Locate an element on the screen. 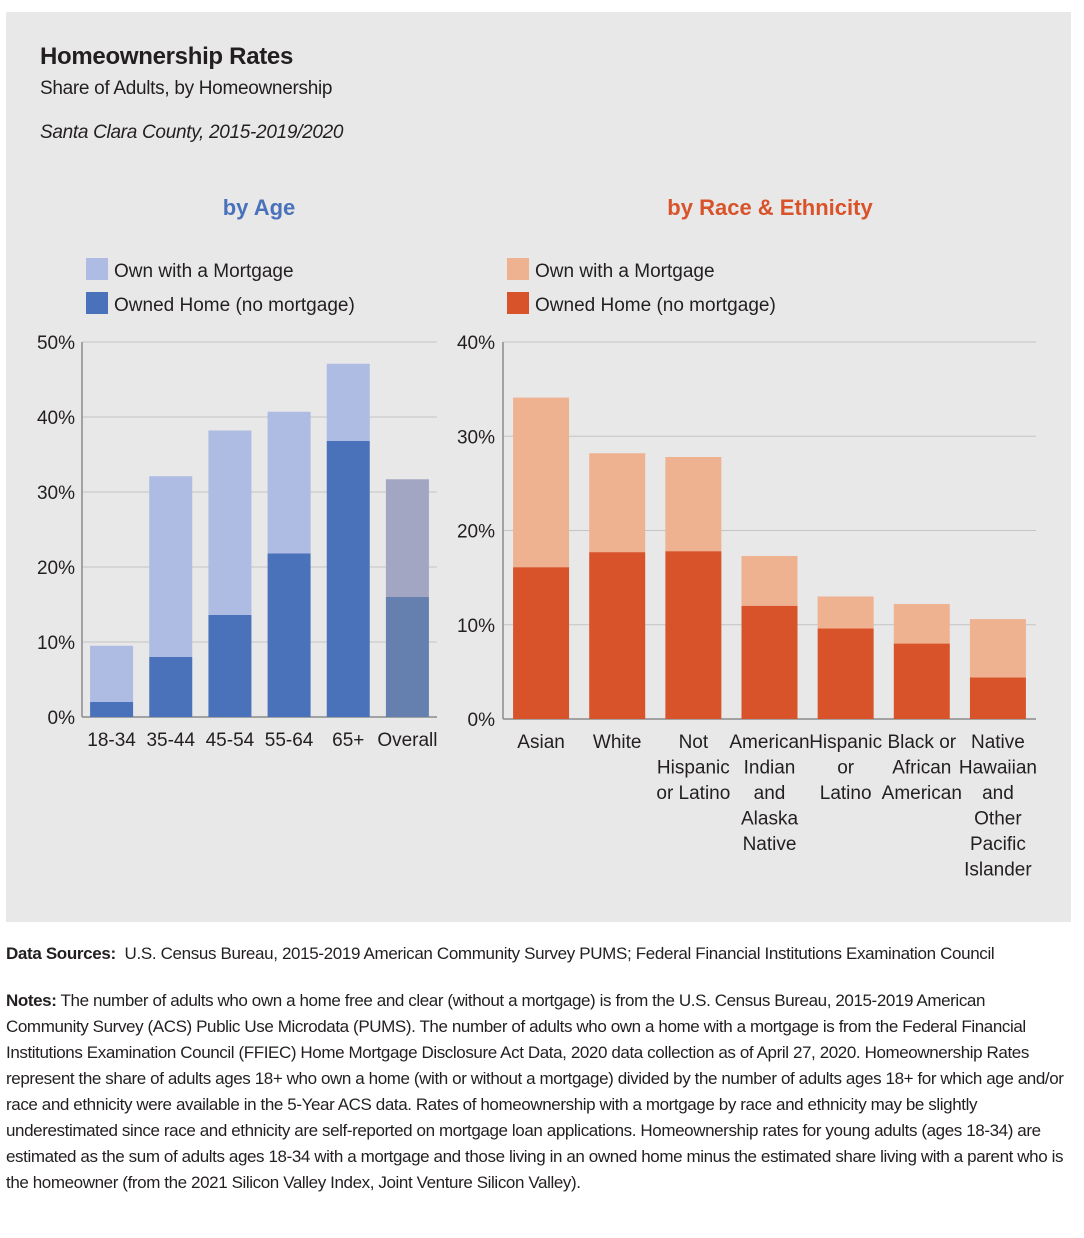 The width and height of the screenshot is (1084, 1238). xtick-label-0-4-0: 65+ is located at coordinates (348, 740).